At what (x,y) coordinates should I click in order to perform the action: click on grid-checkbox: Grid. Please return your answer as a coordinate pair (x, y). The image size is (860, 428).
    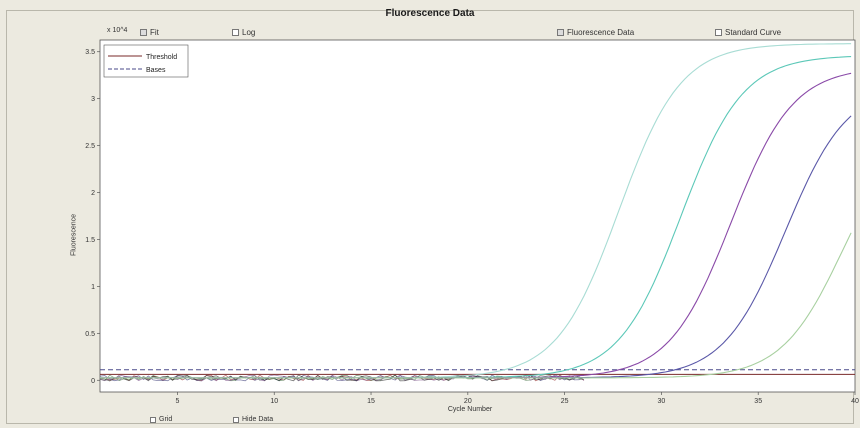
    Looking at the image, I should click on (161, 419).